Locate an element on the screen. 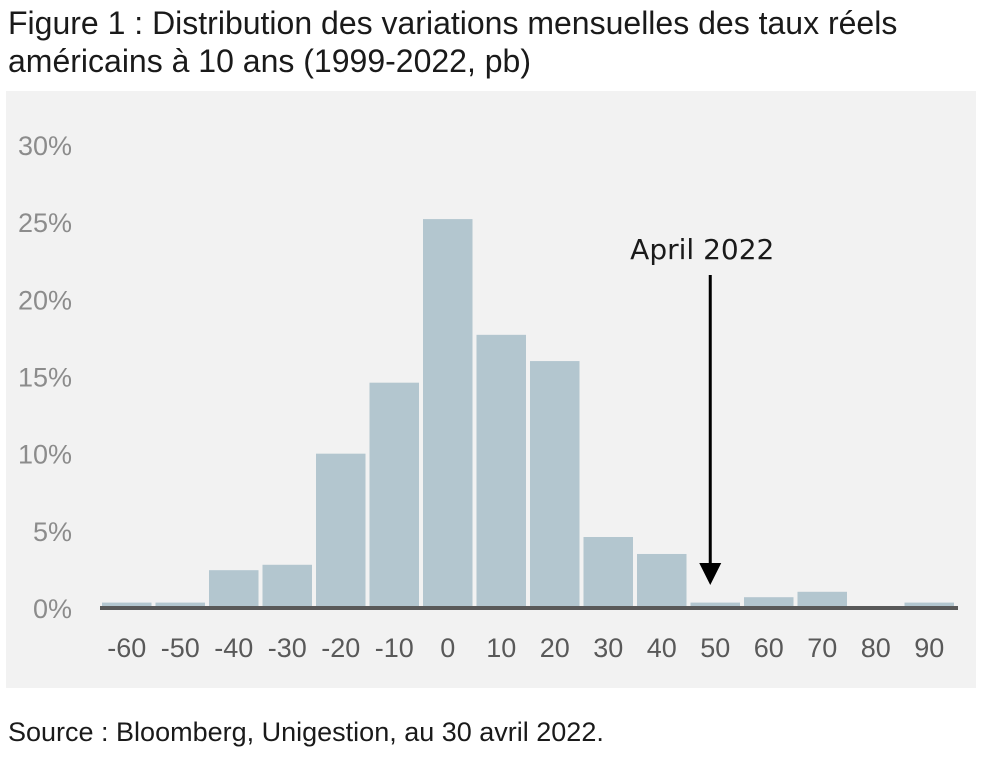  y-tick-label: 0% is located at coordinates (52, 609).